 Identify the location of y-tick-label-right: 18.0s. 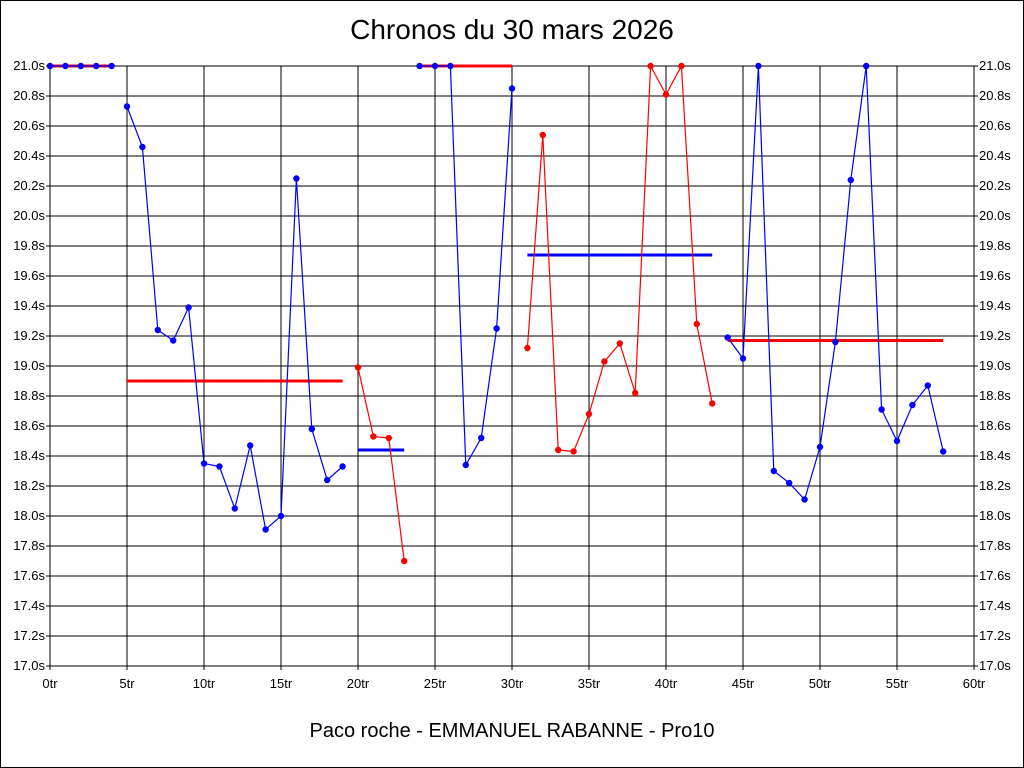
(995, 515).